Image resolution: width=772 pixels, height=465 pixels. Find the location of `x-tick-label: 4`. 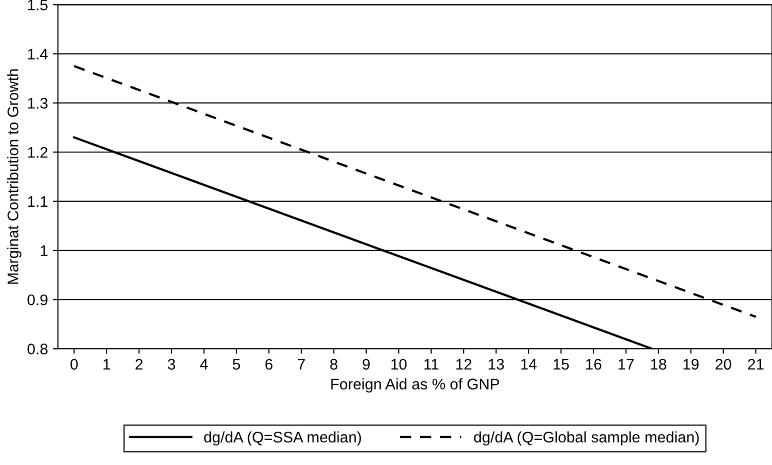

x-tick-label: 4 is located at coordinates (204, 364).